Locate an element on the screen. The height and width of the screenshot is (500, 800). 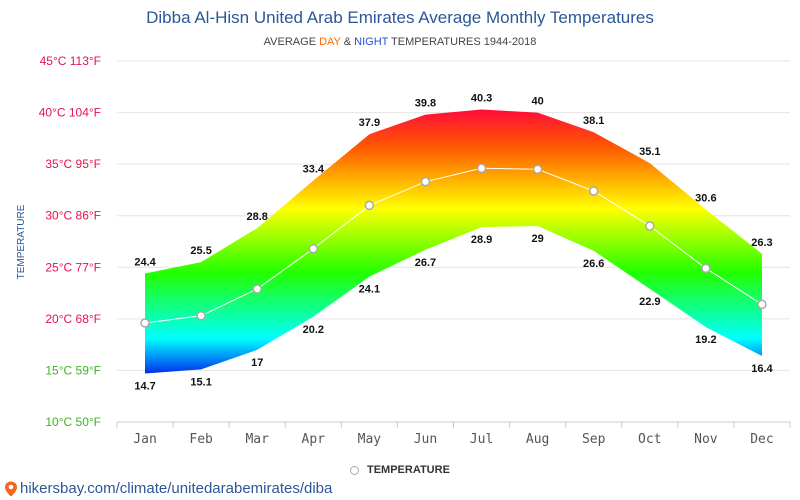
subtitle-suffix: TEMPERATURES 1944-2018 is located at coordinates (462, 42).